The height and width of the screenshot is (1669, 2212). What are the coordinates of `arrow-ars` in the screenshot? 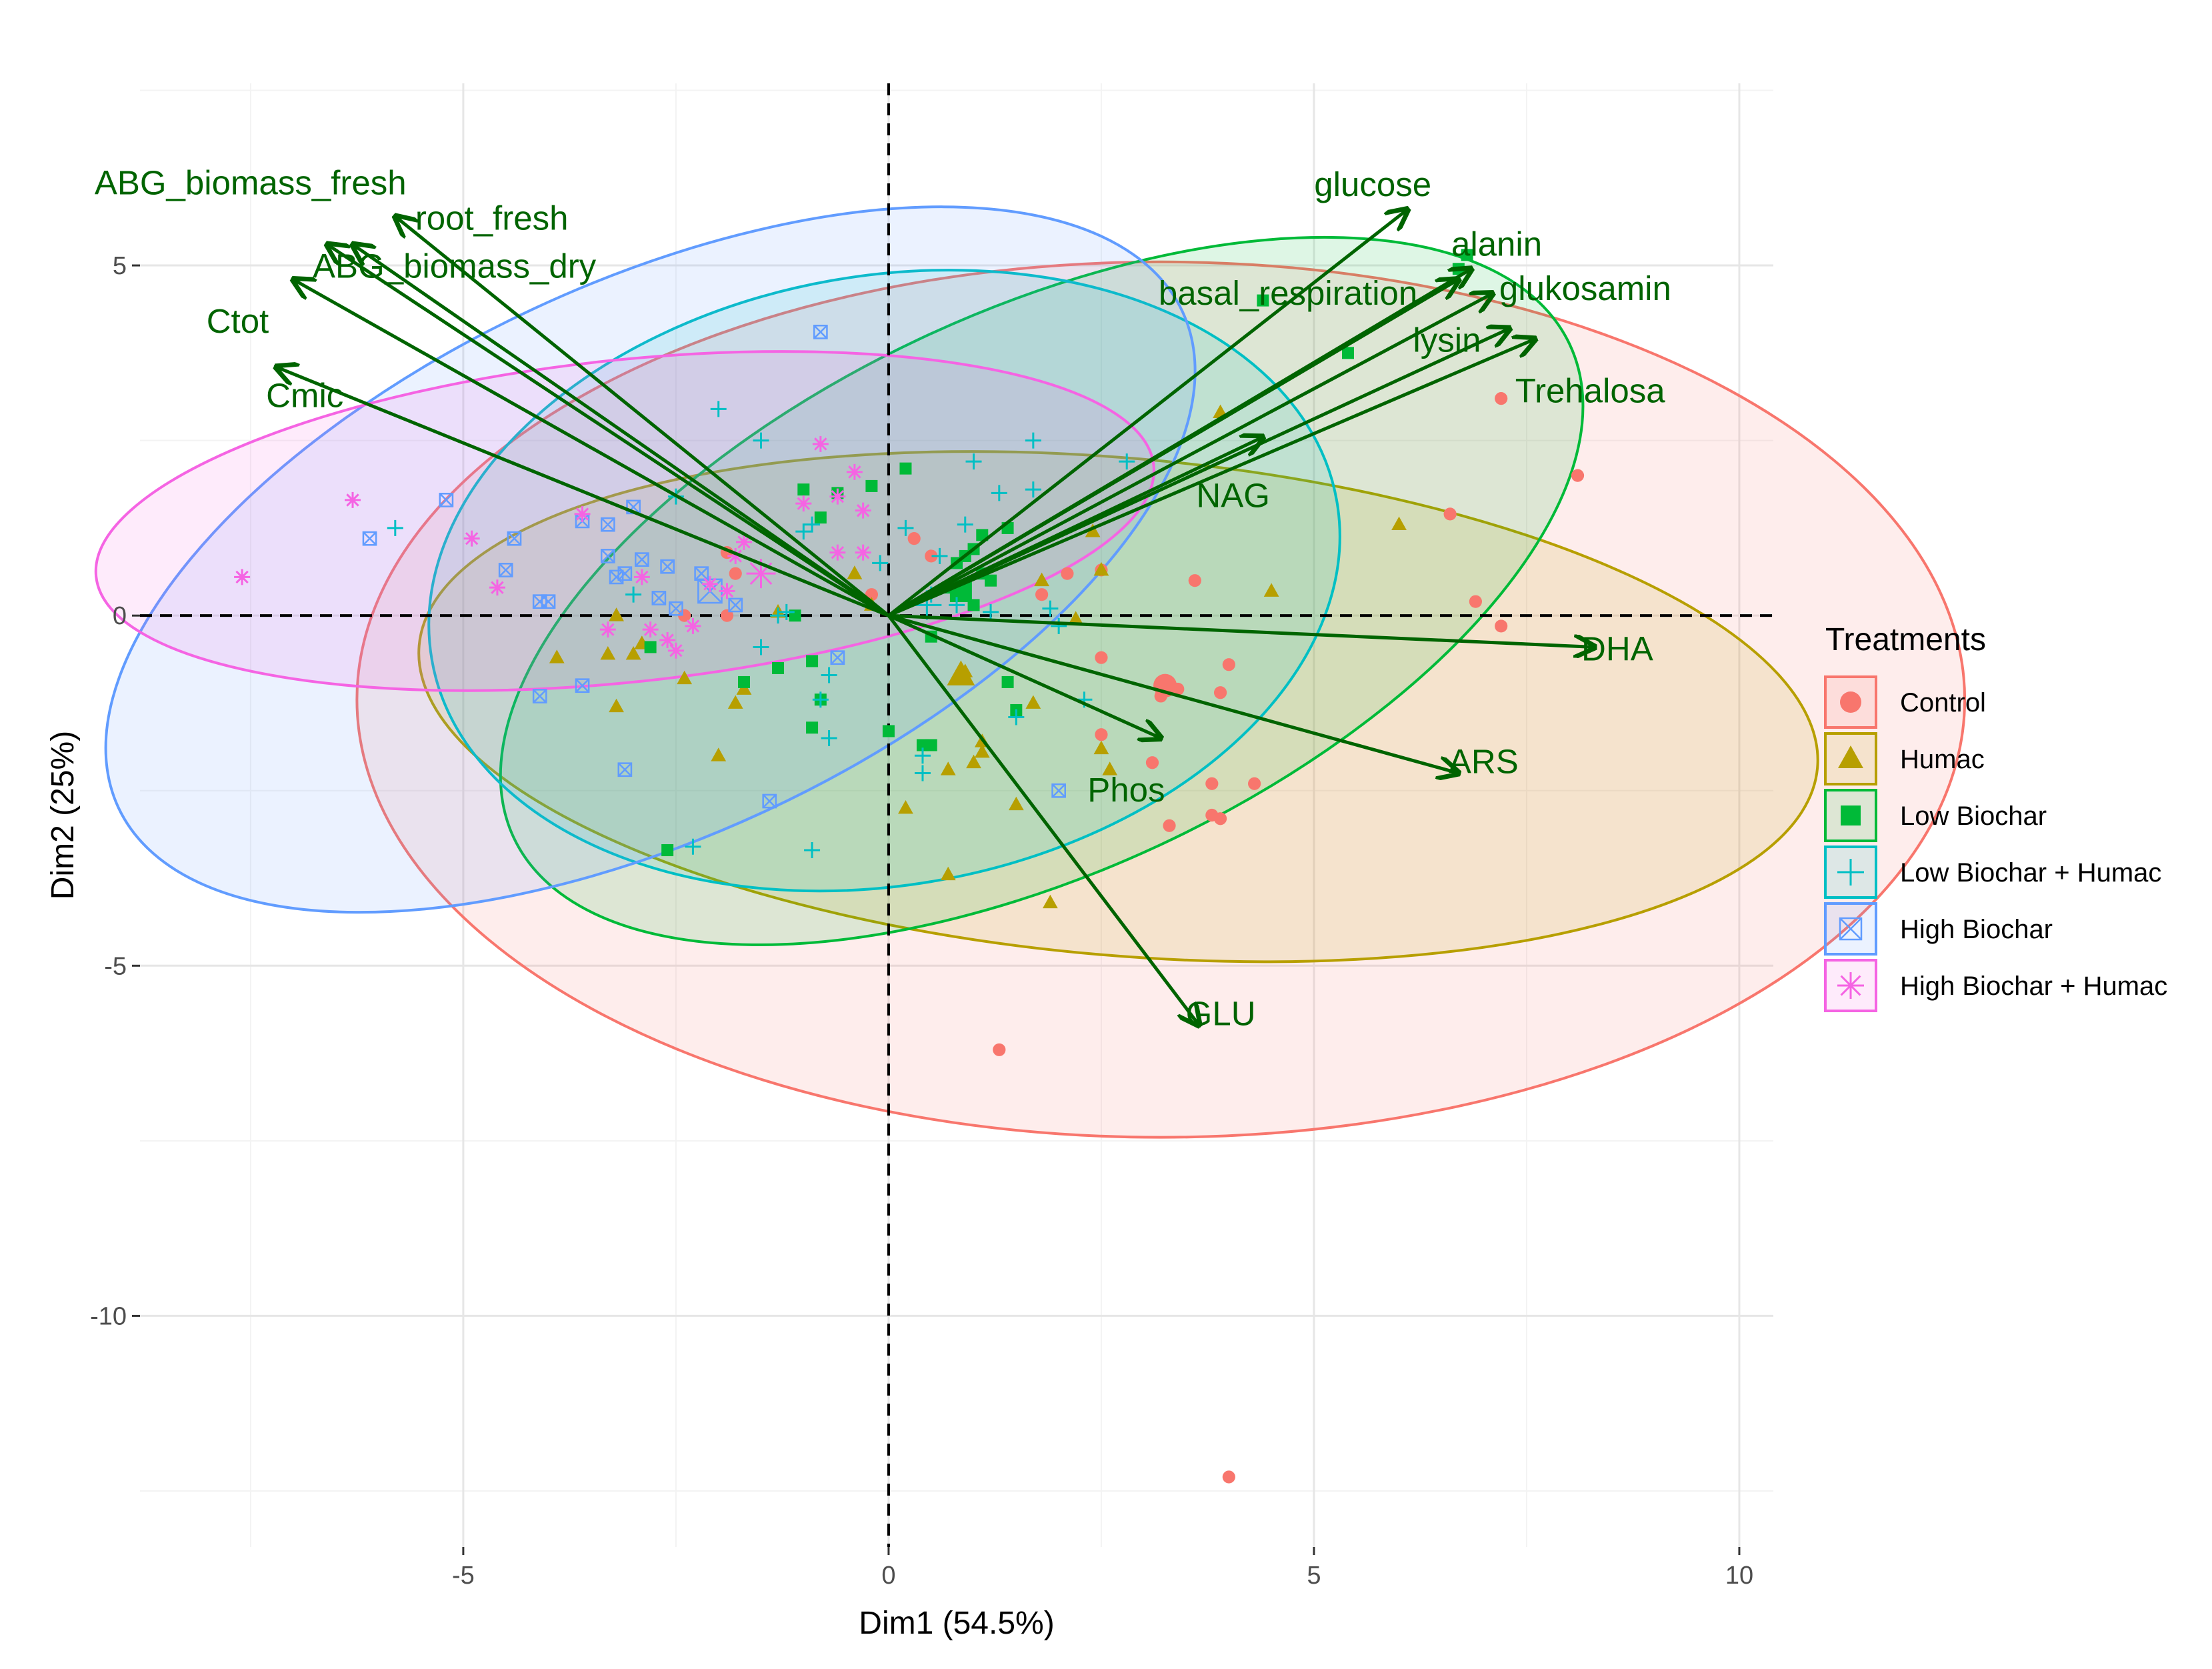 It's located at (1173, 693).